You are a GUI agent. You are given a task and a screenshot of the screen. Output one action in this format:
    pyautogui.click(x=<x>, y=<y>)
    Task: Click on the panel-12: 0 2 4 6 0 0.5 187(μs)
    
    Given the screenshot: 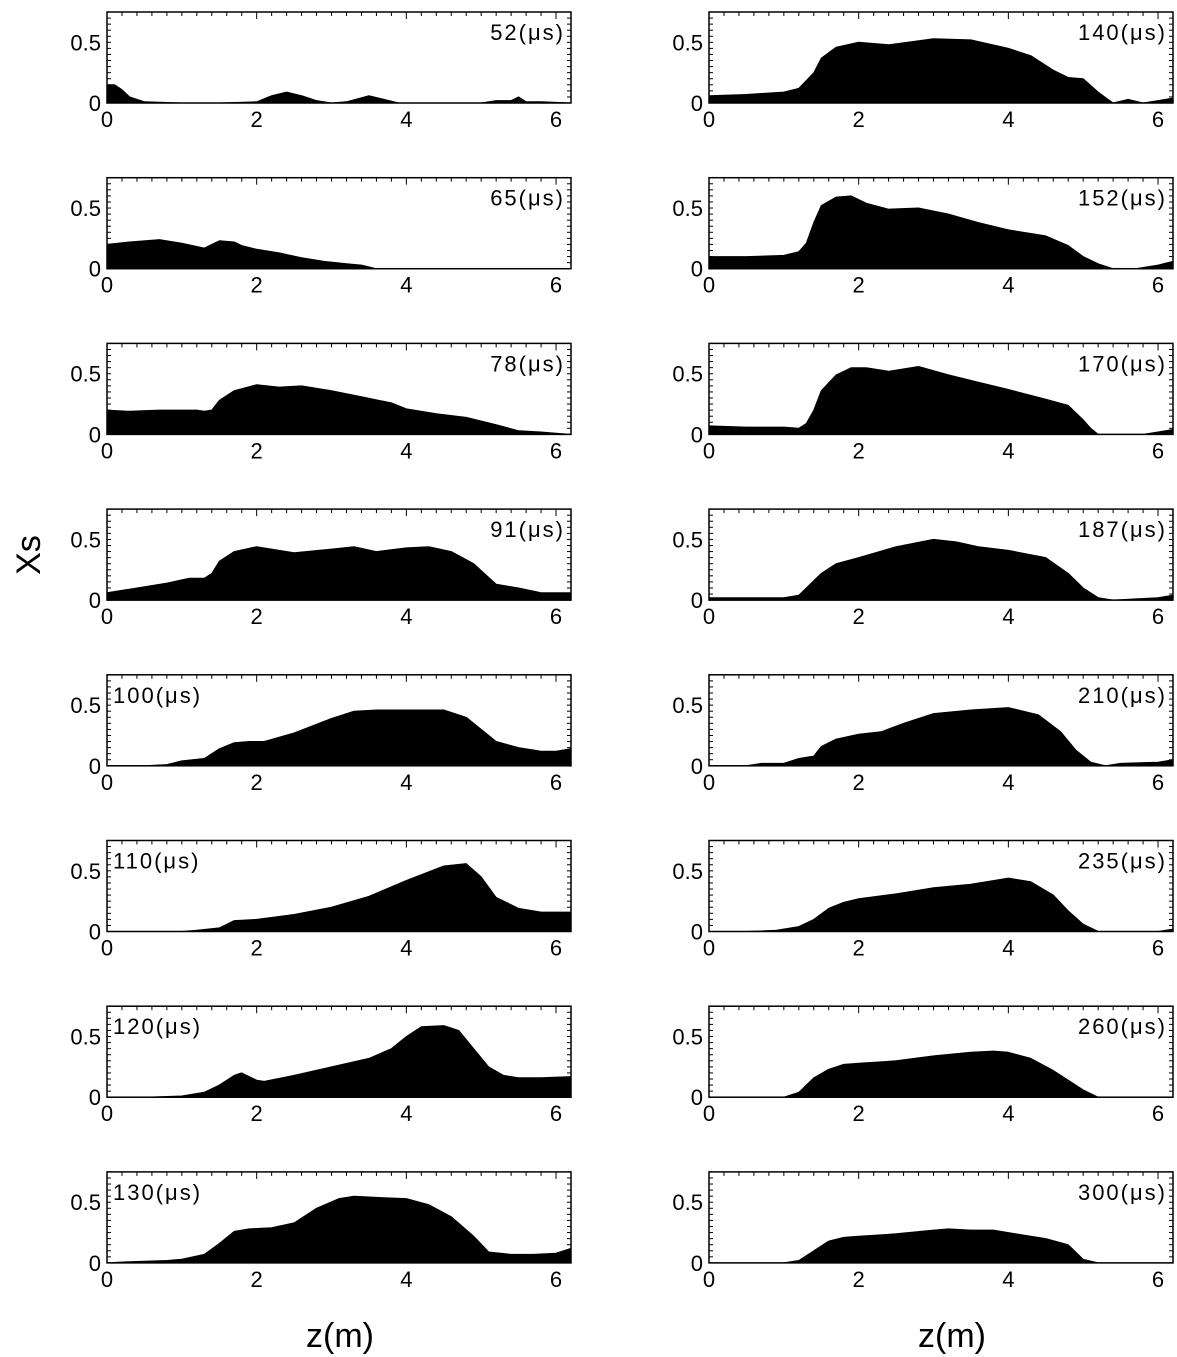 What is the action you would take?
    pyautogui.click(x=923, y=568)
    